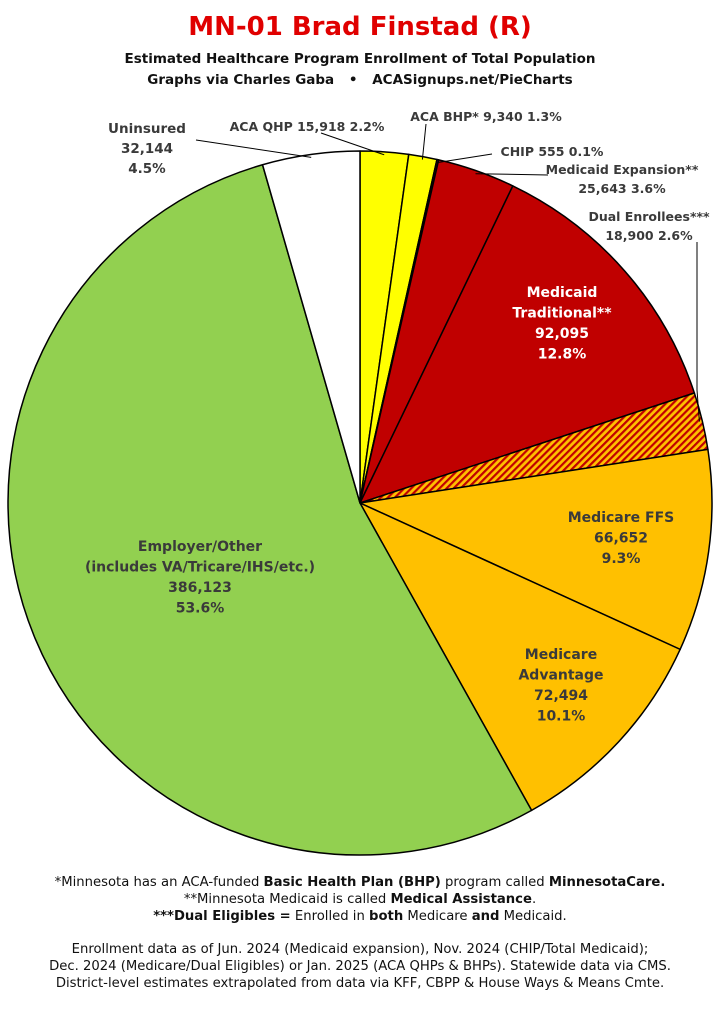 The width and height of the screenshot is (720, 1010). Describe the element at coordinates (465, 158) in the screenshot. I see `leader-line-chip` at that location.